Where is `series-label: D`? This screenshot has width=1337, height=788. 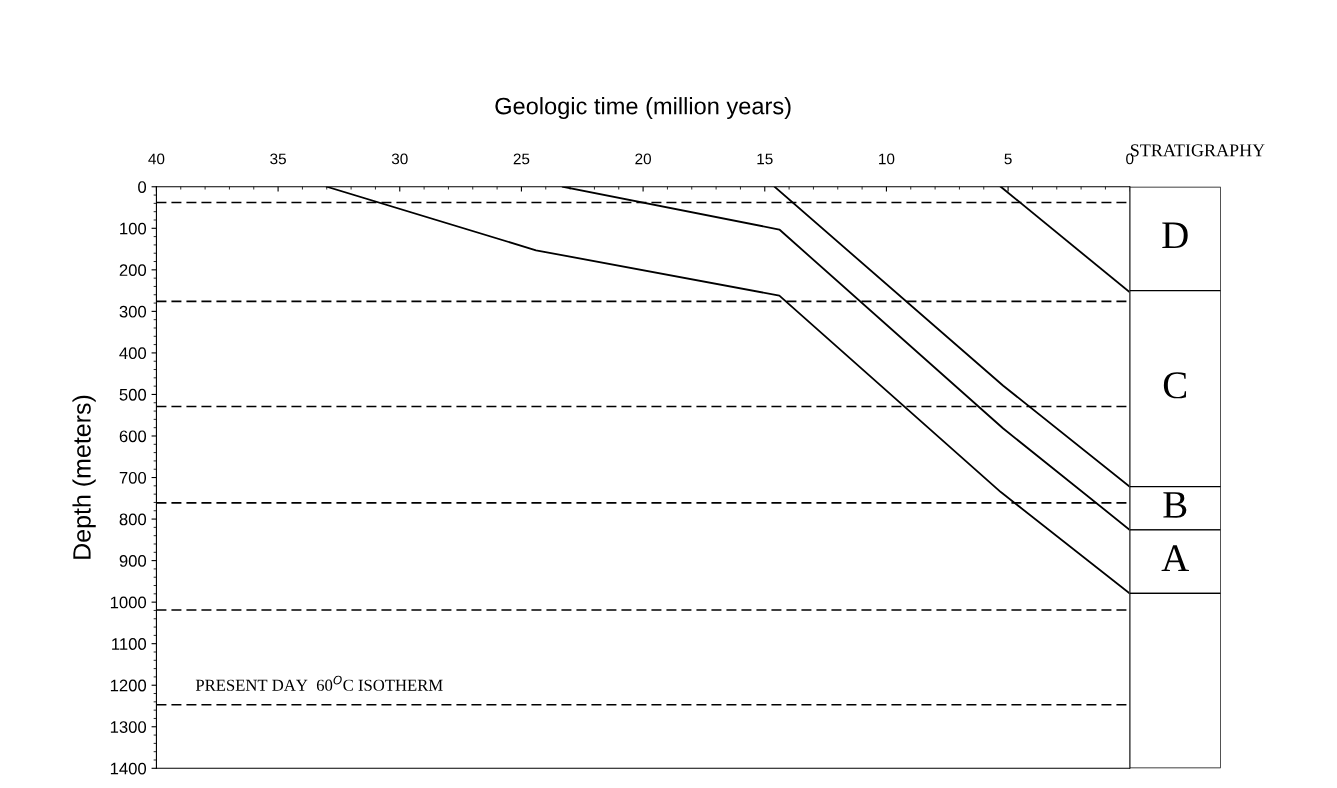
series-label: D is located at coordinates (1175, 235).